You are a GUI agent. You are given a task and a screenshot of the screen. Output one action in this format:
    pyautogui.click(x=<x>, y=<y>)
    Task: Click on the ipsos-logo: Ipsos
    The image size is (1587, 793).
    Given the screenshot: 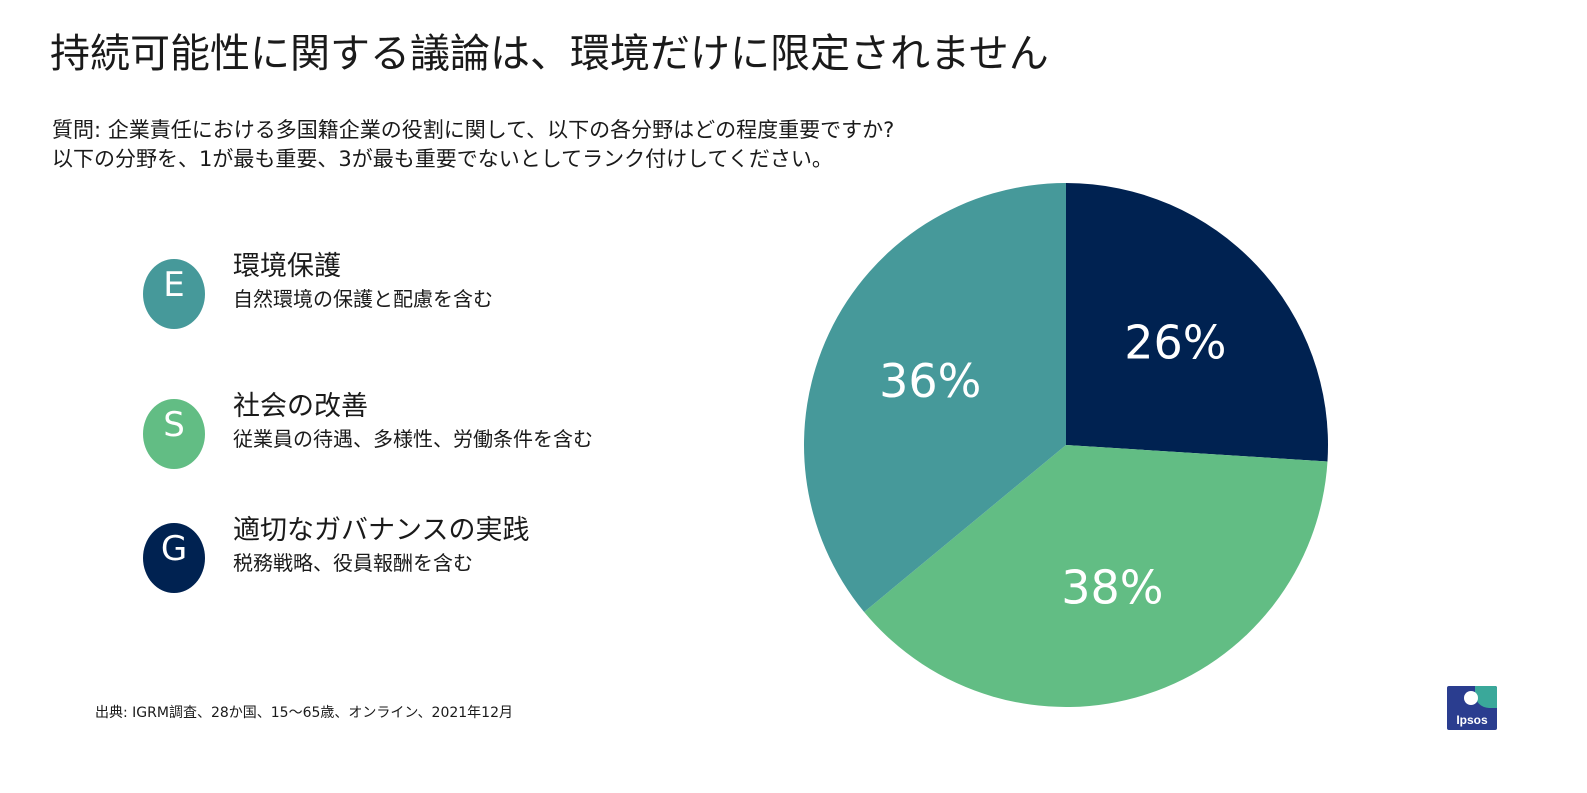 What is the action you would take?
    pyautogui.click(x=1472, y=708)
    